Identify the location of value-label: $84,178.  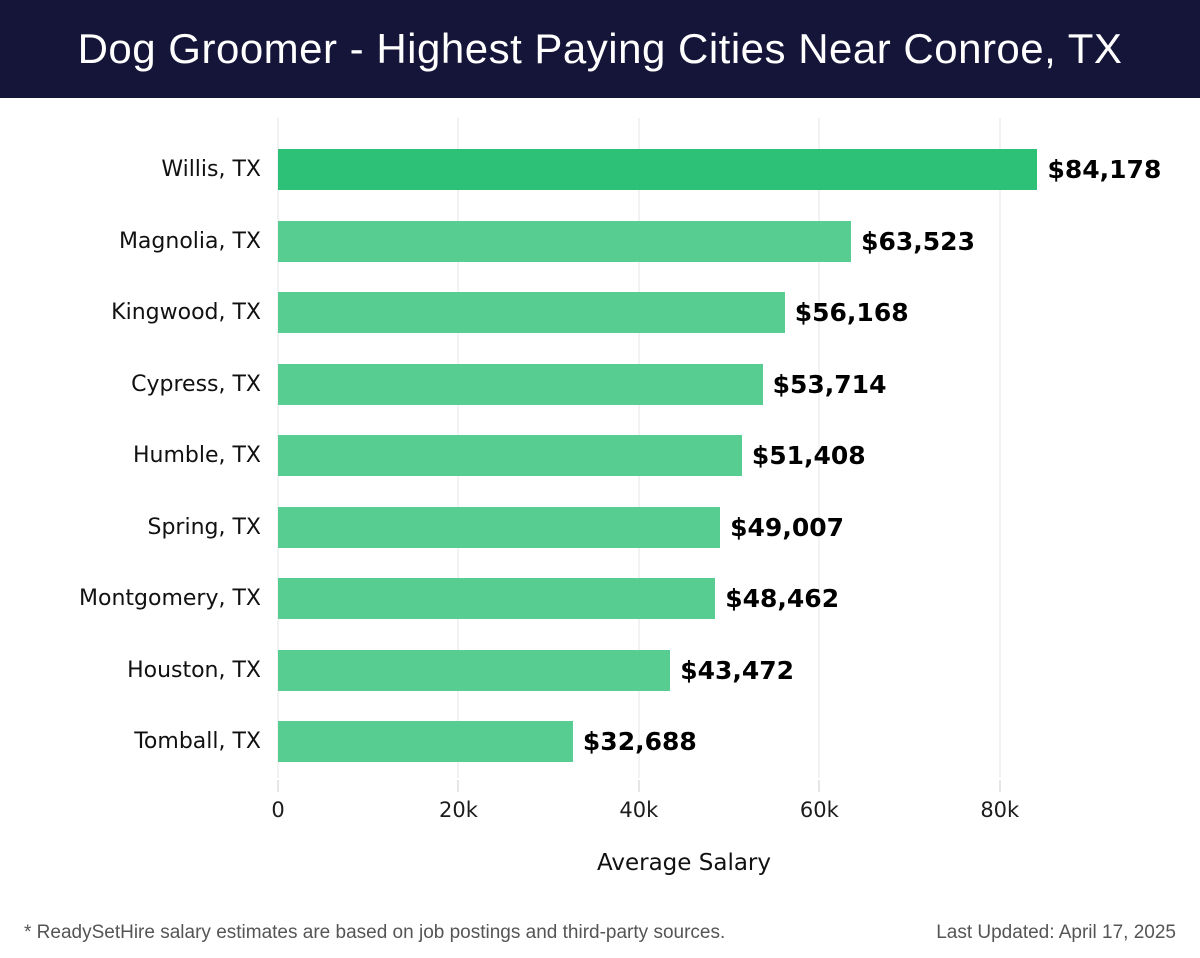
(1104, 170).